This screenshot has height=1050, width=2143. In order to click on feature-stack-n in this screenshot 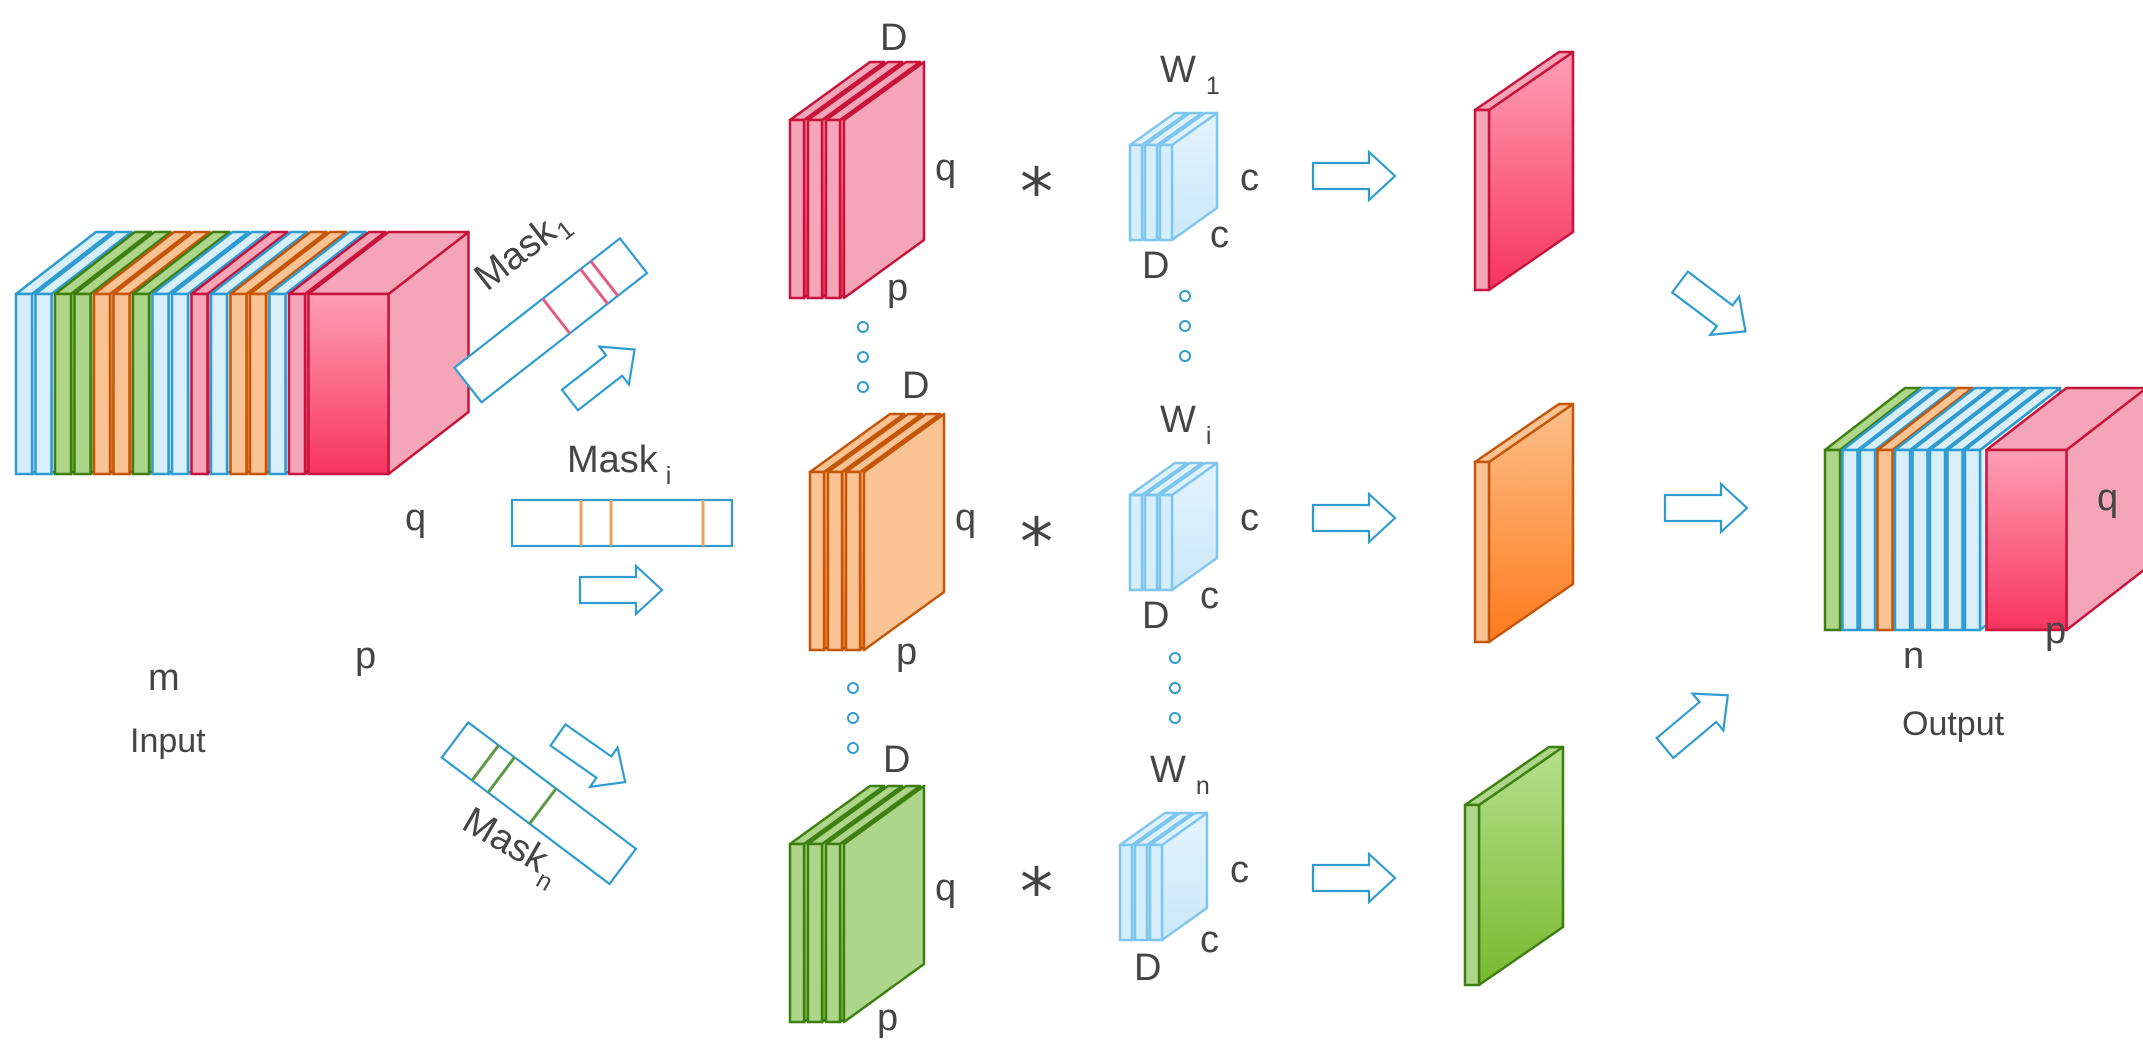, I will do `click(857, 904)`.